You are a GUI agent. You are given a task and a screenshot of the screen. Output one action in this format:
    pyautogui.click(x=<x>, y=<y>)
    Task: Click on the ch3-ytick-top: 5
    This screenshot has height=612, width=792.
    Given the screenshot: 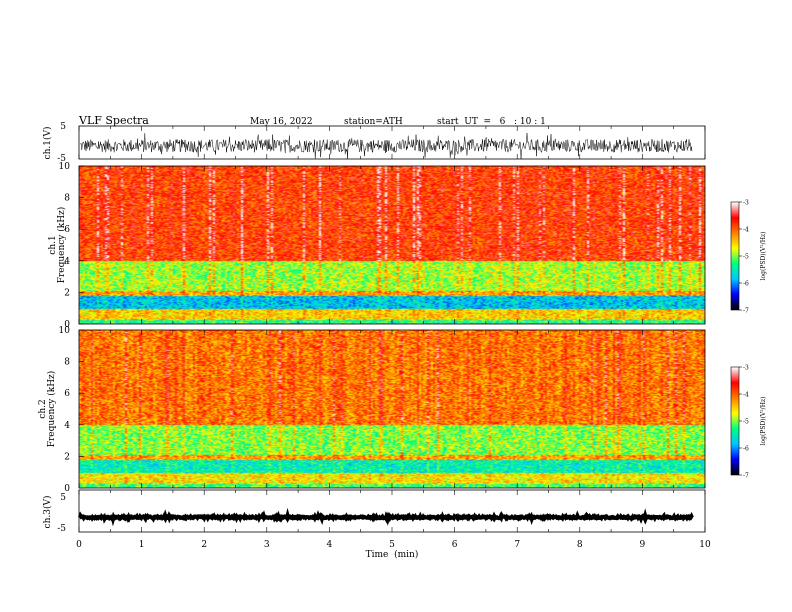 What is the action you would take?
    pyautogui.click(x=63, y=498)
    